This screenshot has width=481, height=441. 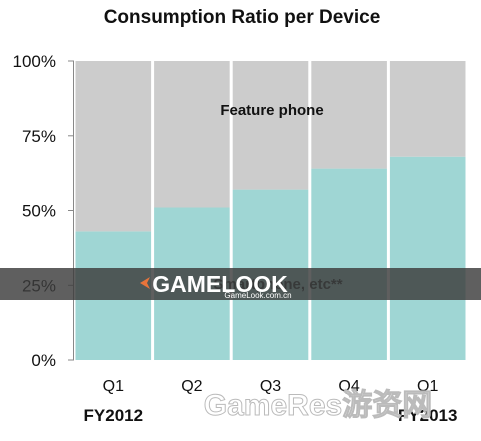 I want to click on x-tick-label: Q3, so click(x=270, y=386).